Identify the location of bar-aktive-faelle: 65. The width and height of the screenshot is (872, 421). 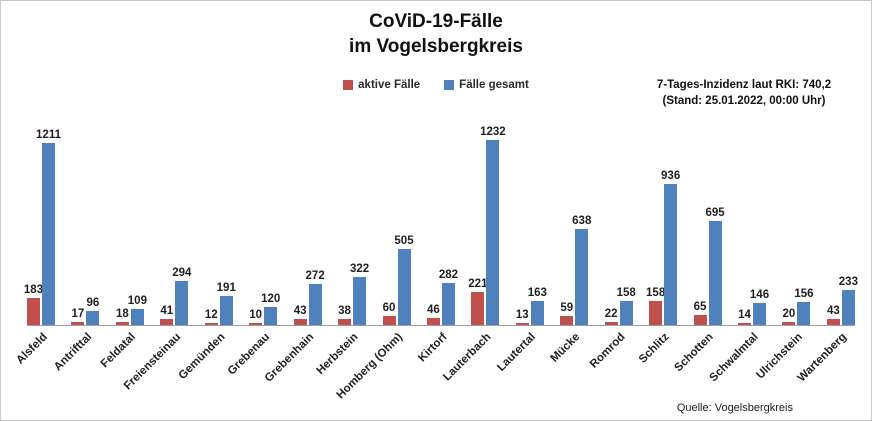
(700, 313).